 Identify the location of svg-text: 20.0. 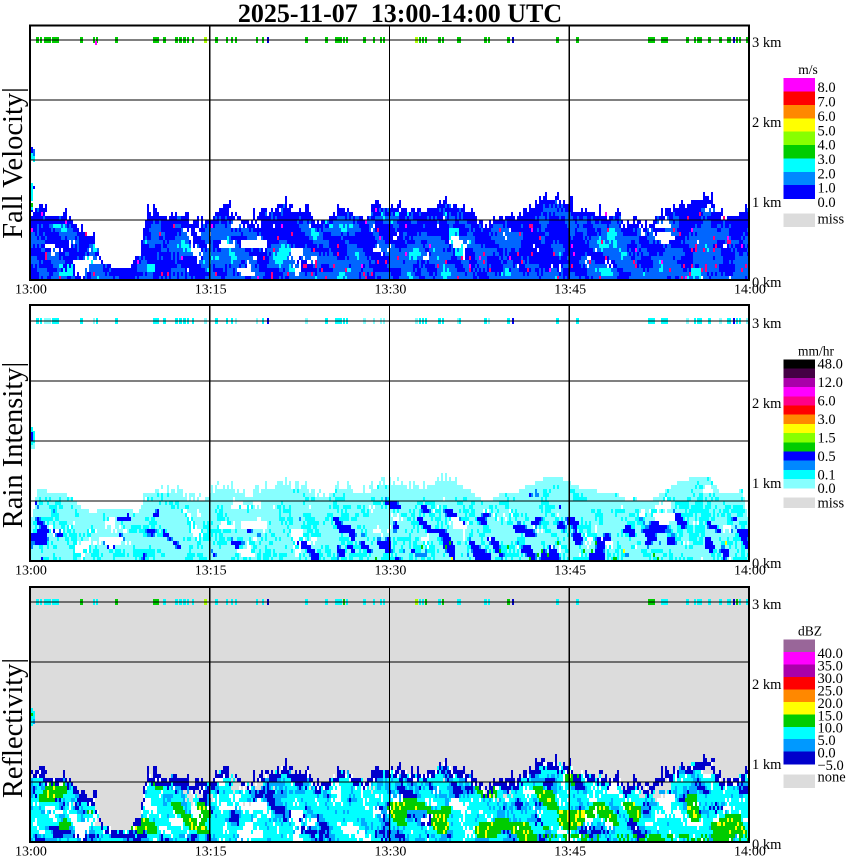
(830, 704).